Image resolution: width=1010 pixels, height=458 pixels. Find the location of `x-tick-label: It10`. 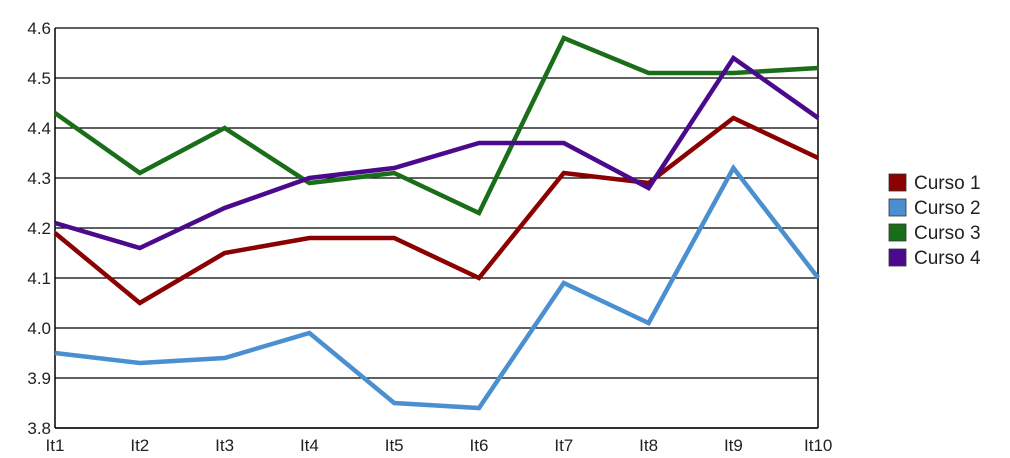

x-tick-label: It10 is located at coordinates (818, 445).